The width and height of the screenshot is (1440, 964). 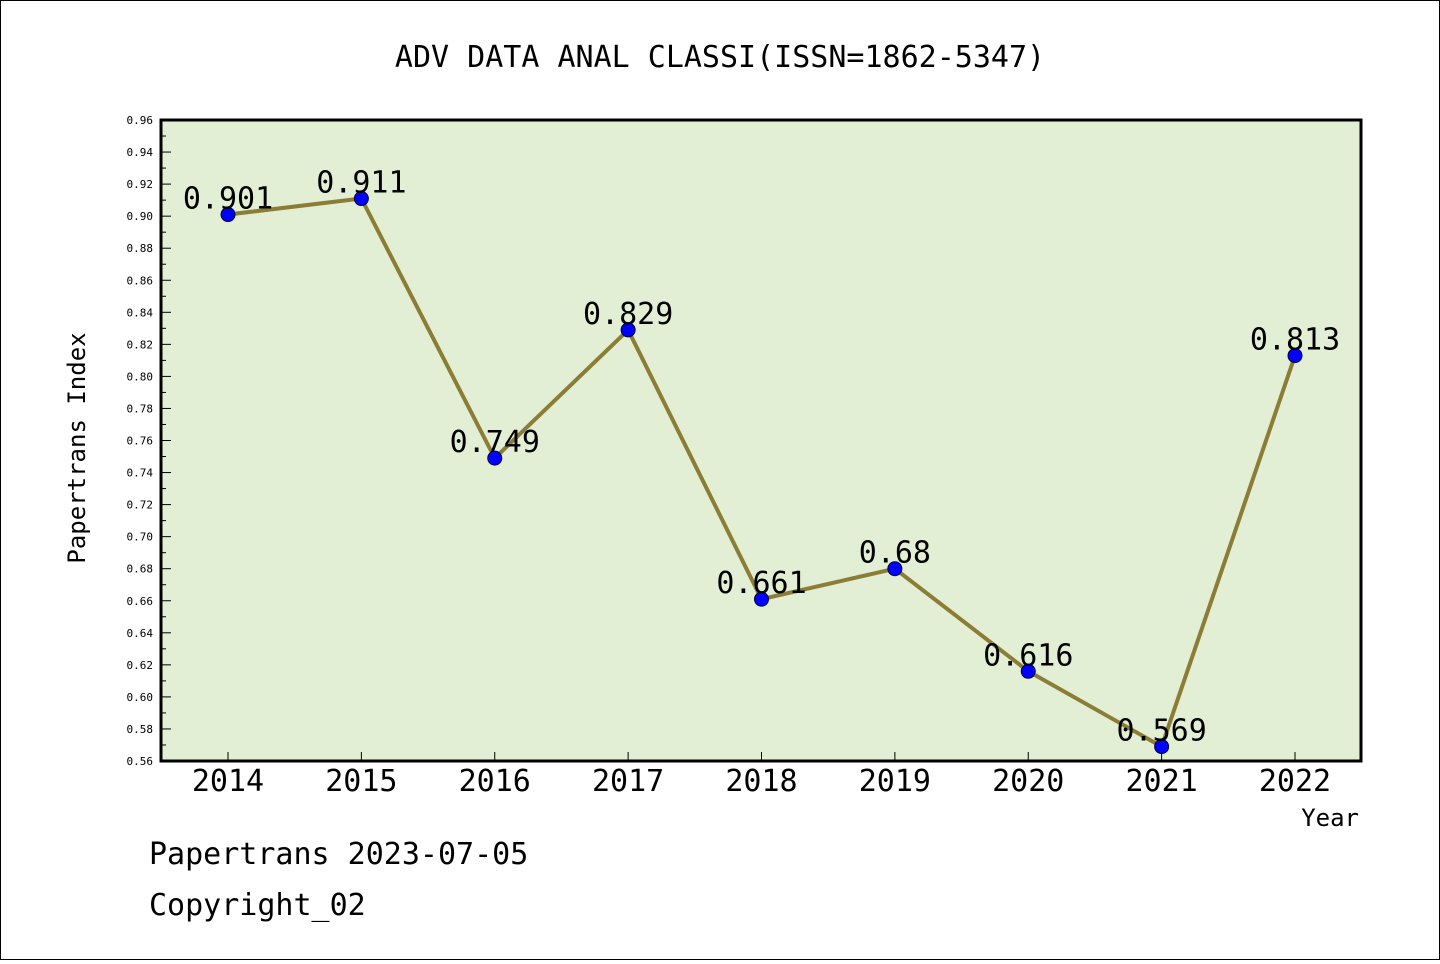 What do you see at coordinates (140, 248) in the screenshot?
I see `y-tick-label: 0.88` at bounding box center [140, 248].